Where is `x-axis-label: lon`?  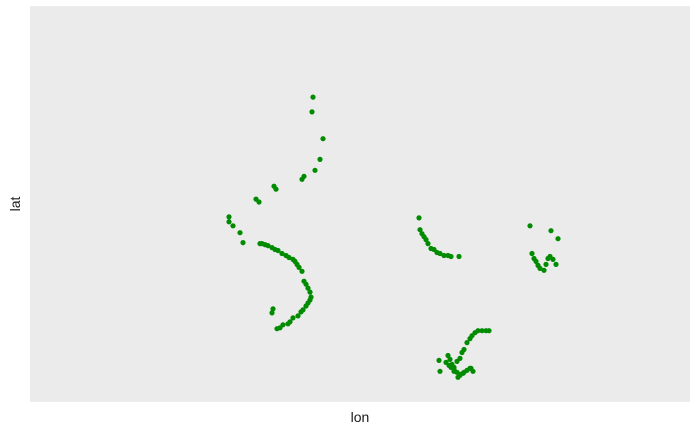
x-axis-label: lon is located at coordinates (360, 417).